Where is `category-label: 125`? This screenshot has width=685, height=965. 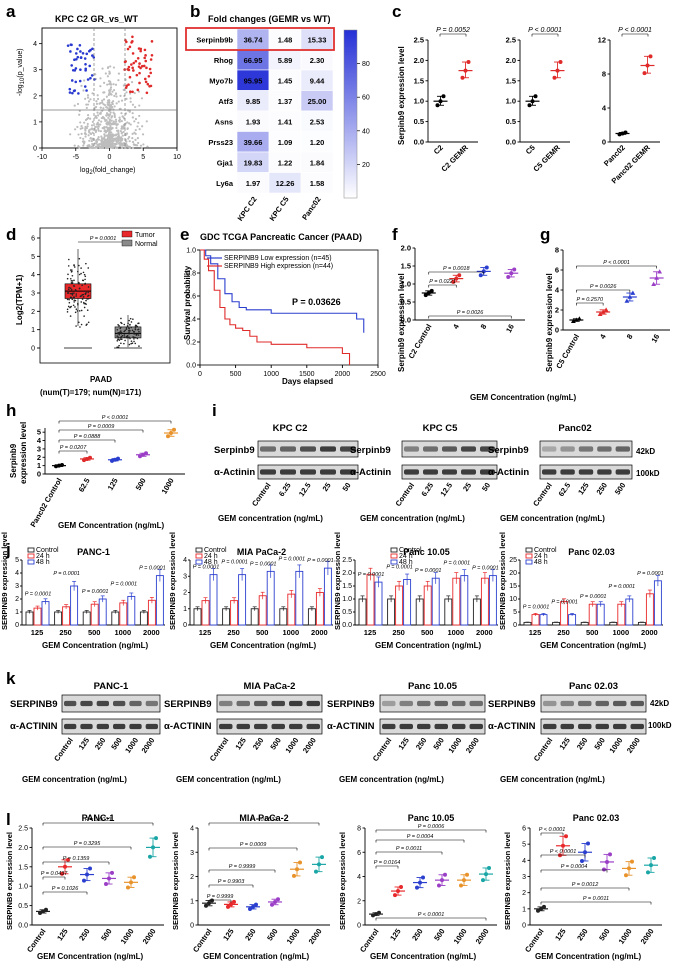 category-label: 125 is located at coordinates (395, 934).